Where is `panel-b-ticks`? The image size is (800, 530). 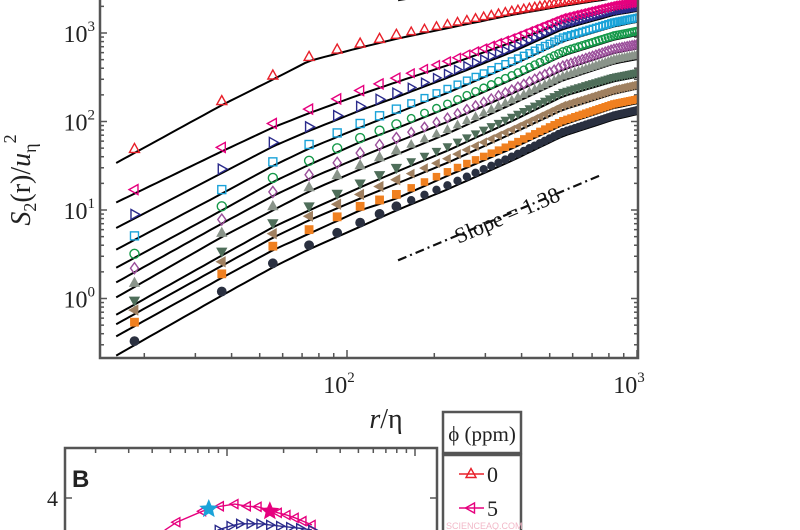 panel-b-ticks is located at coordinates (251, 473).